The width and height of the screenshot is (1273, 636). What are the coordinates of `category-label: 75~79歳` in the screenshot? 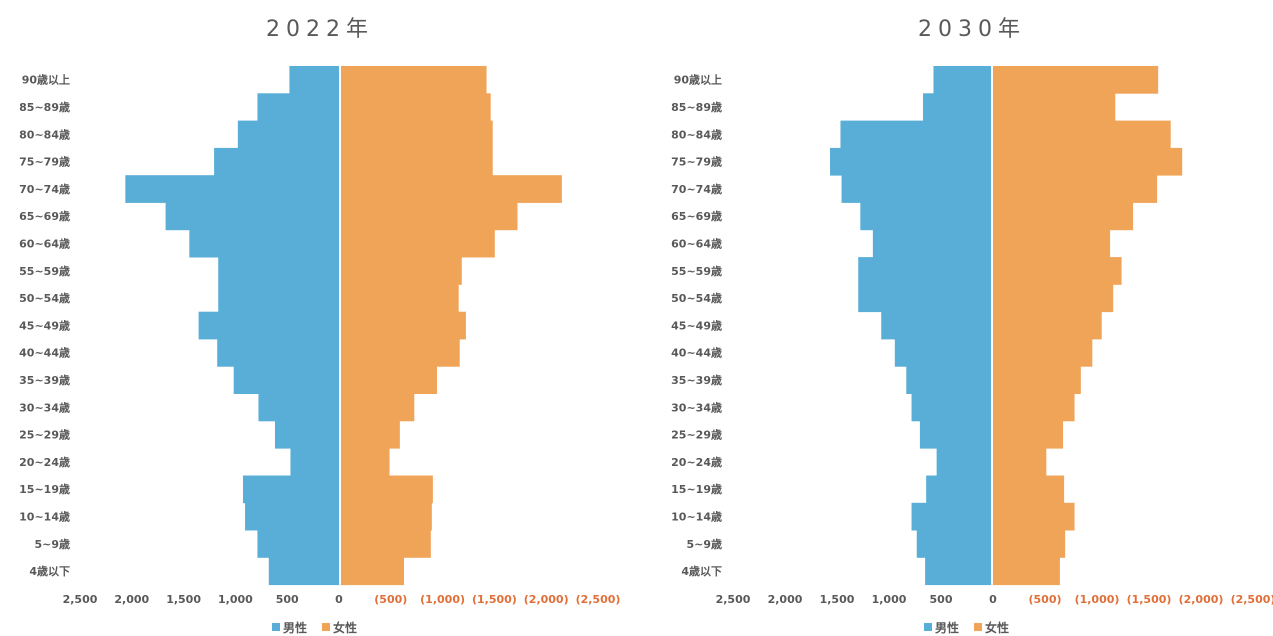 It's located at (44, 162).